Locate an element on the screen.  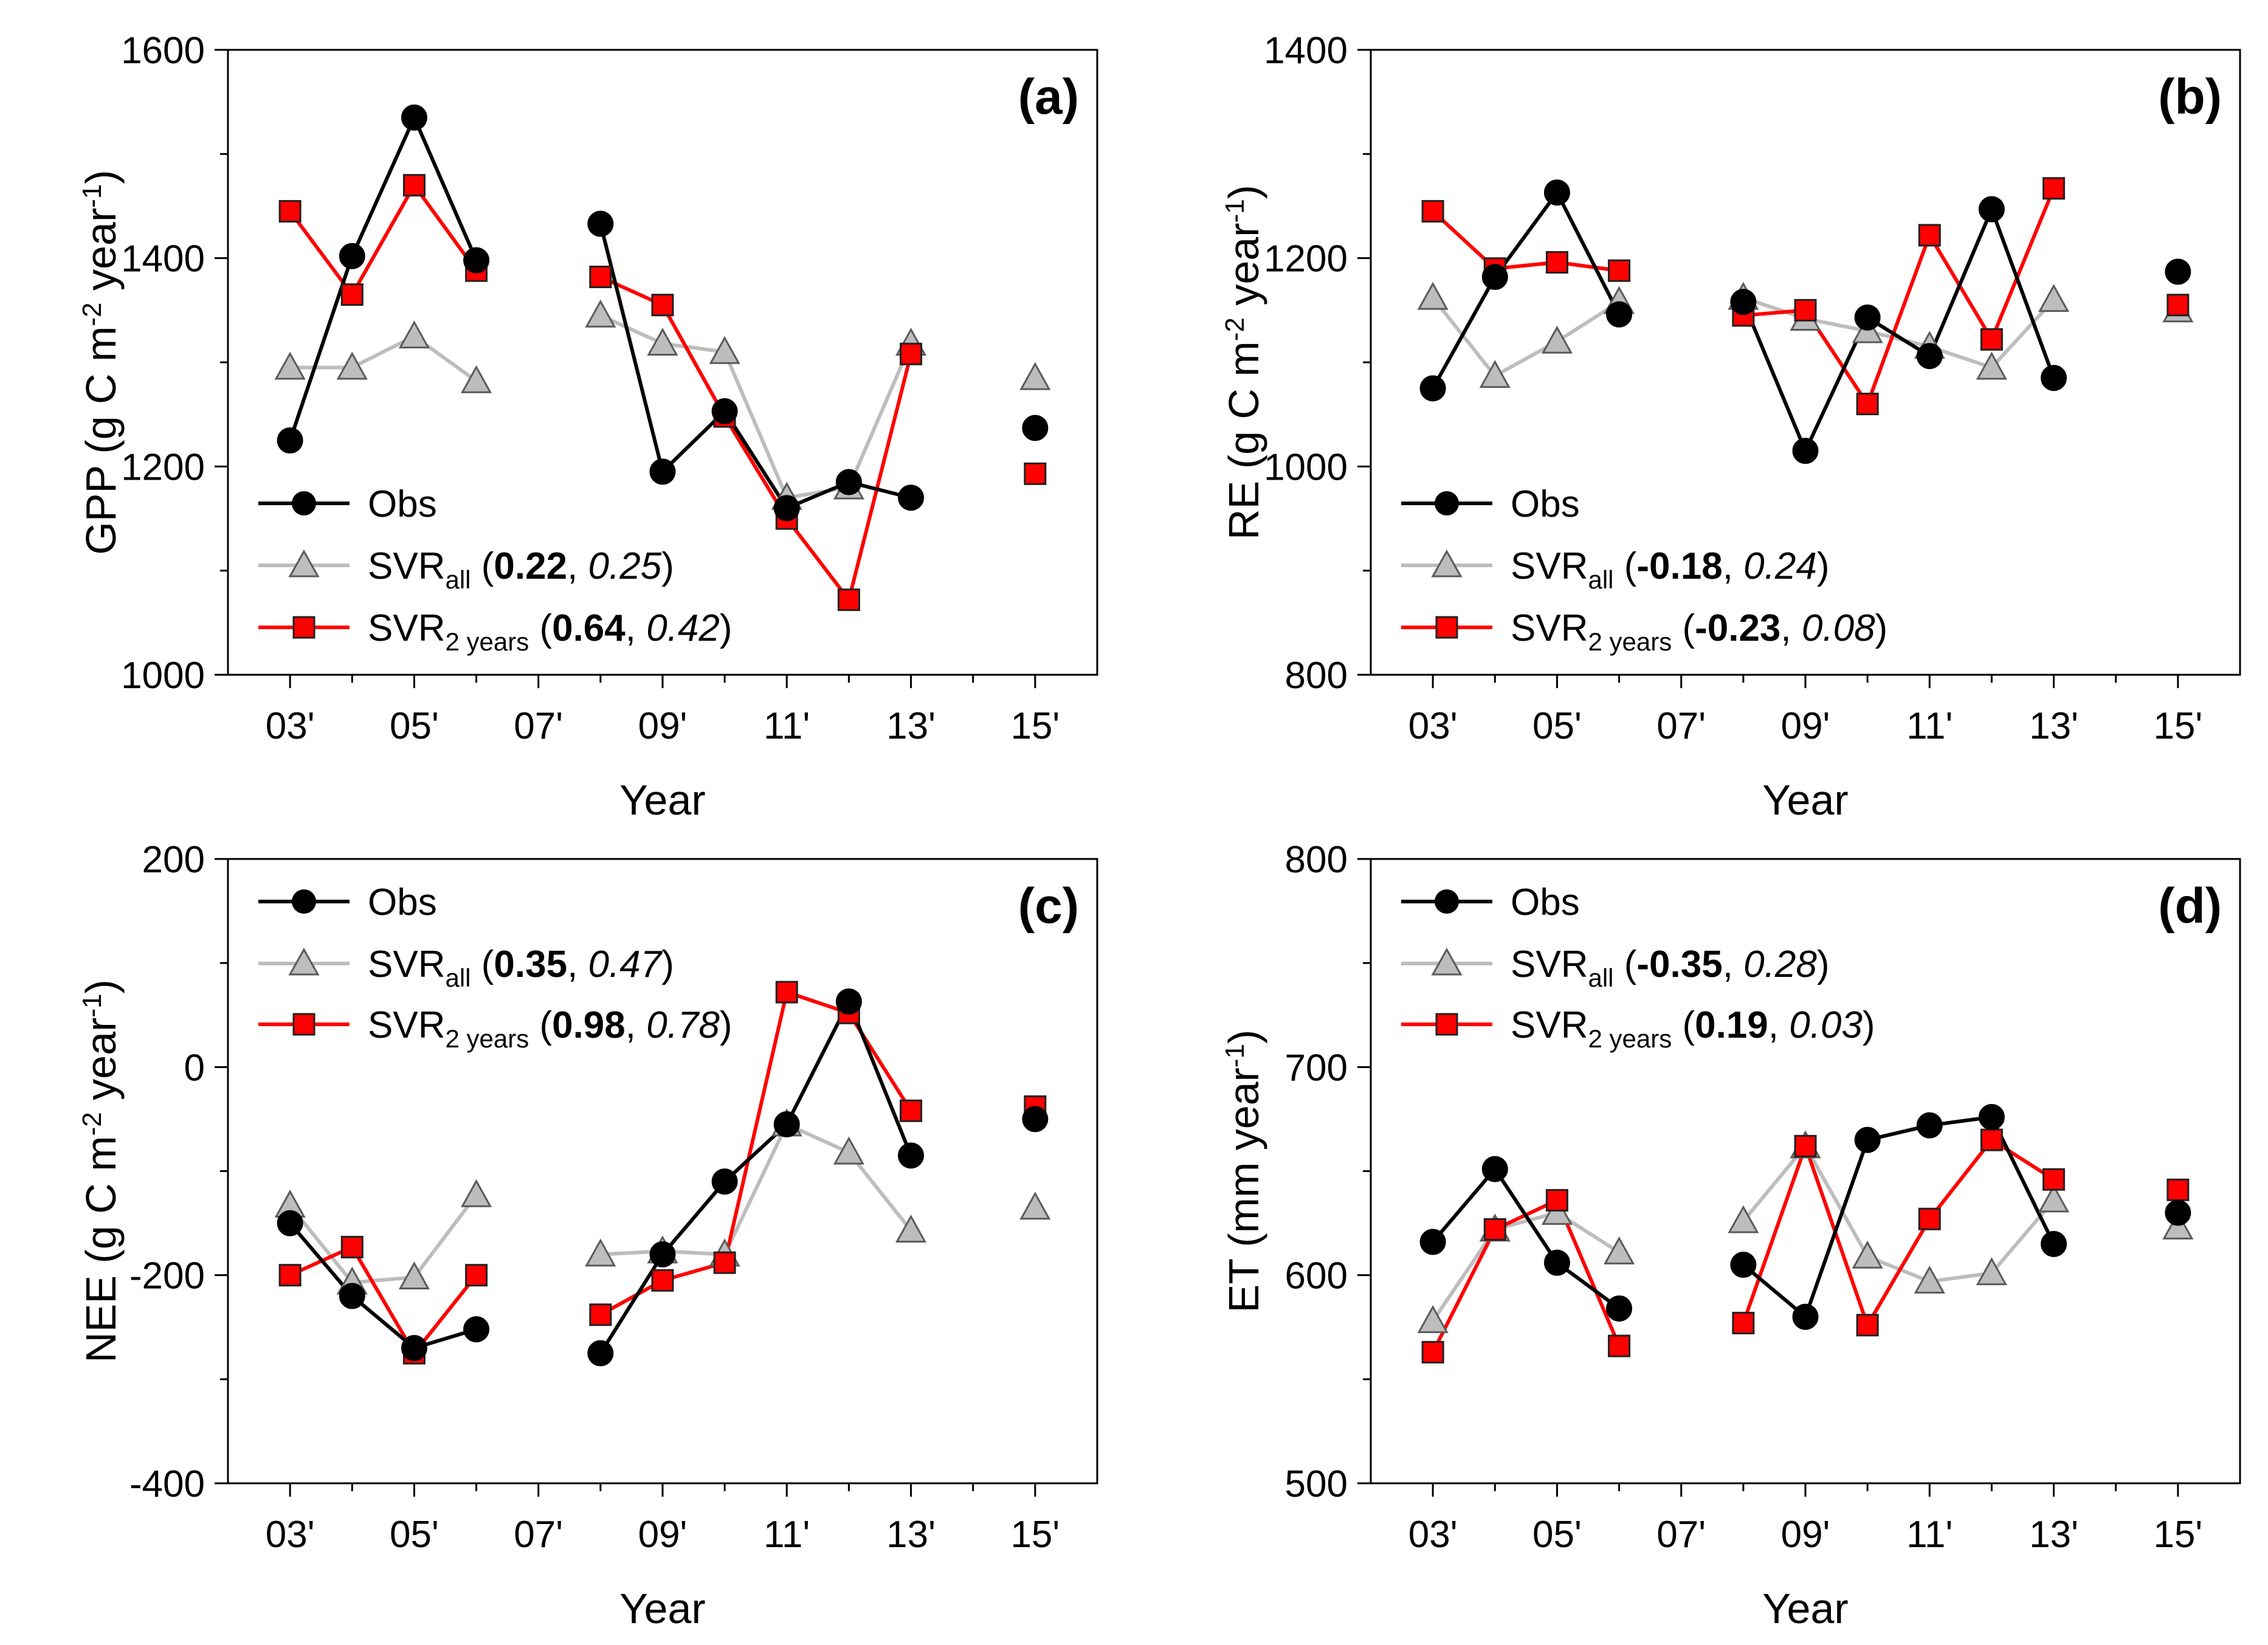
legend-entry: Obs is located at coordinates (403, 902).